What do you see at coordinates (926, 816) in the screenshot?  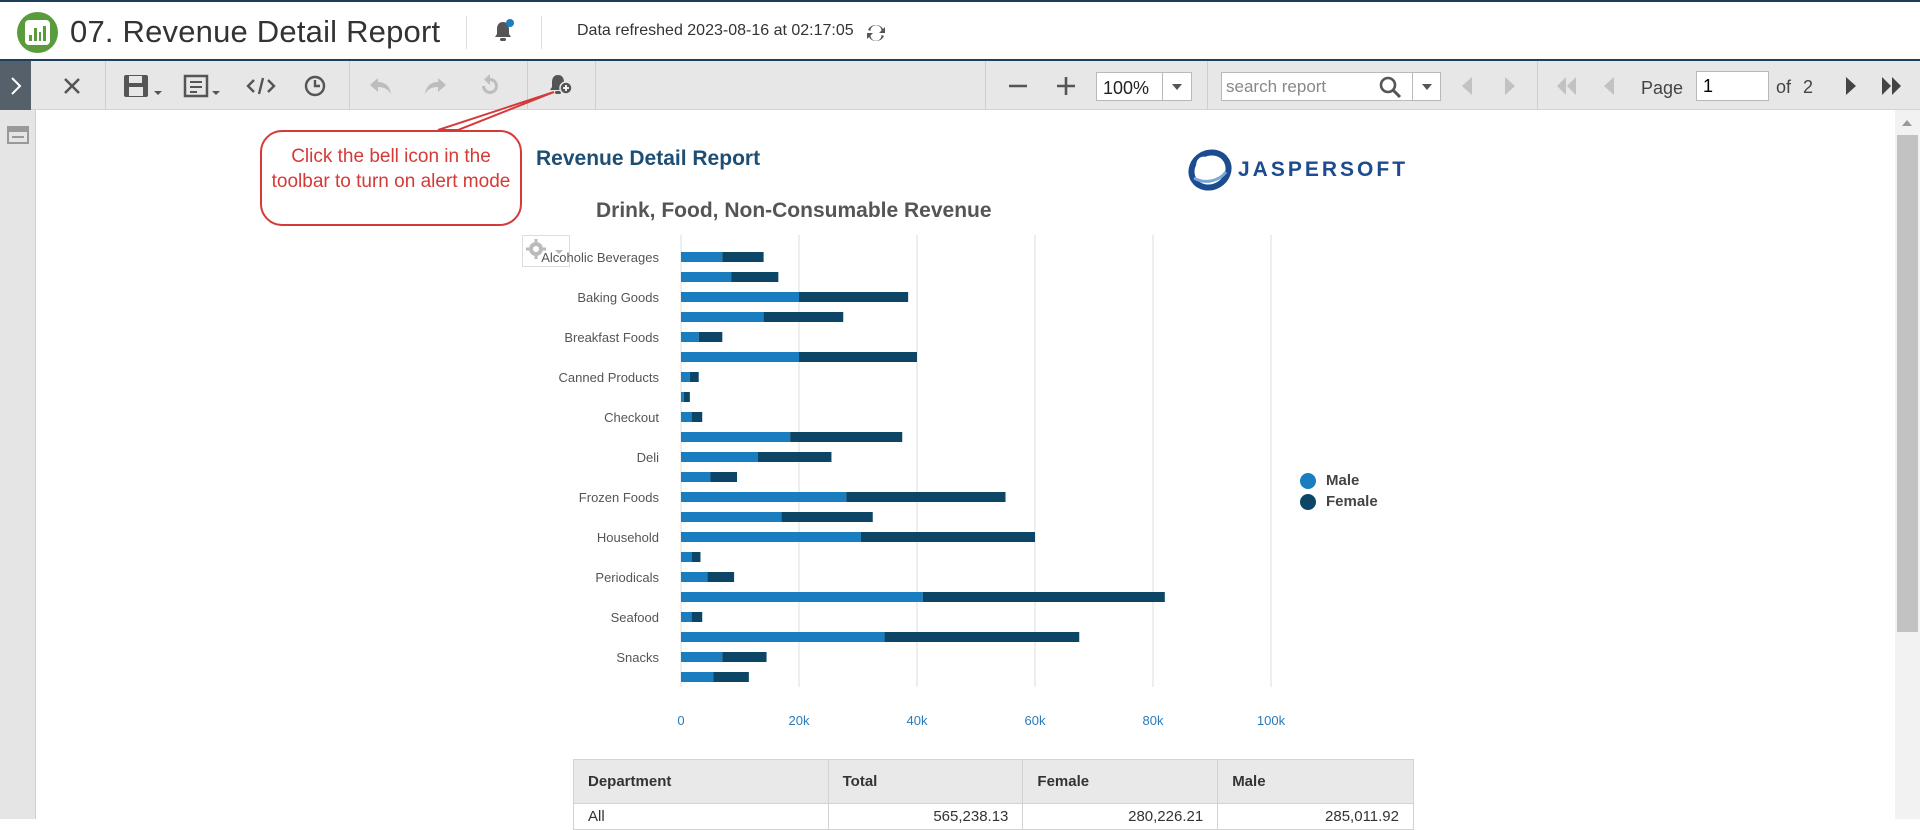 I see `table-cell-total: 565,238.13` at bounding box center [926, 816].